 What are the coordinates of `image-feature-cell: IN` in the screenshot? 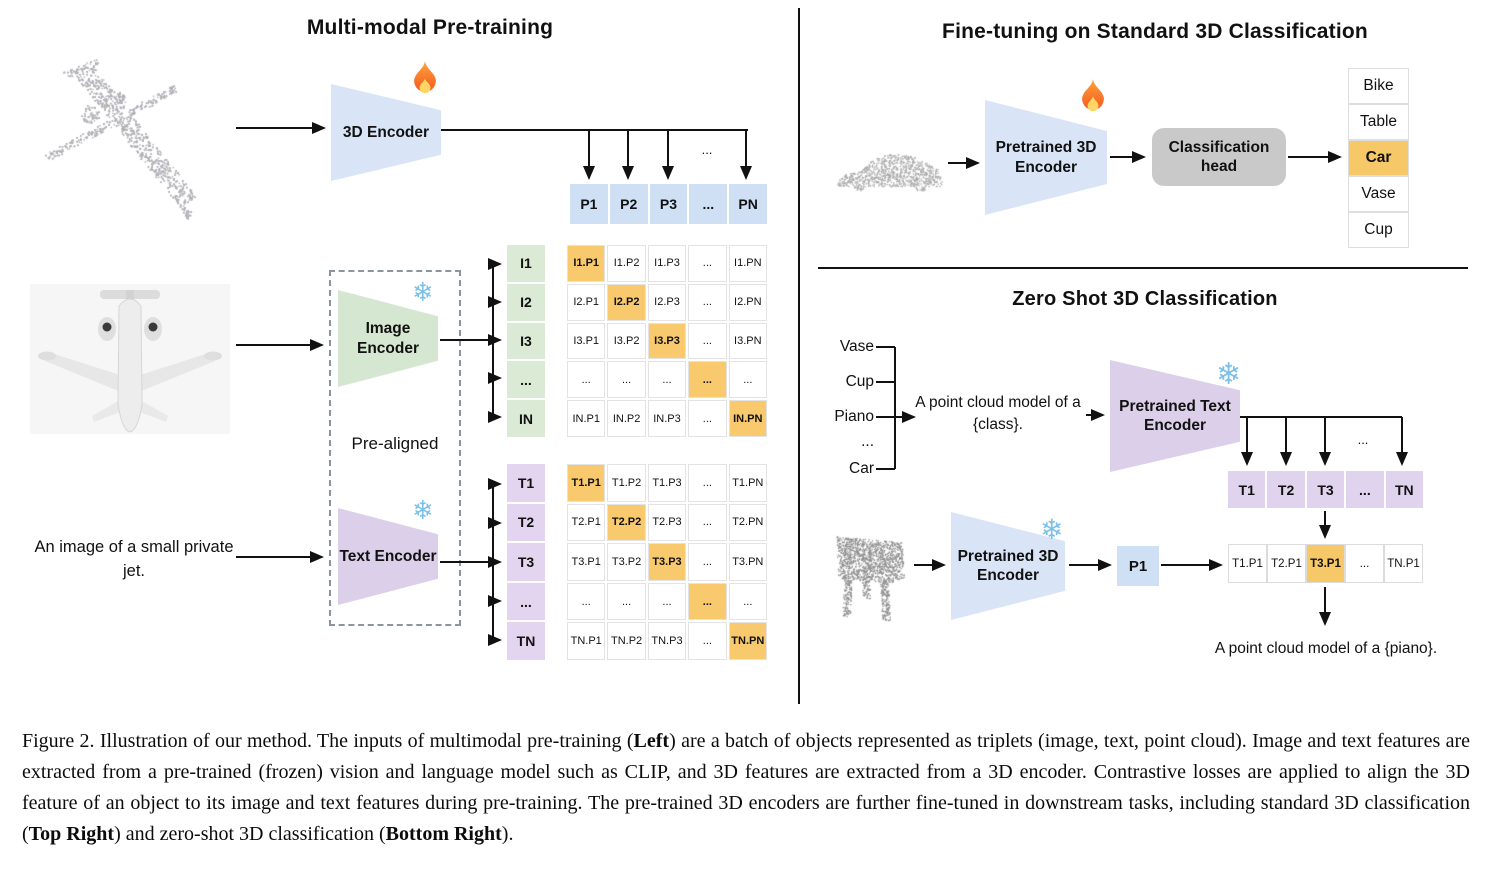 It's located at (526, 418).